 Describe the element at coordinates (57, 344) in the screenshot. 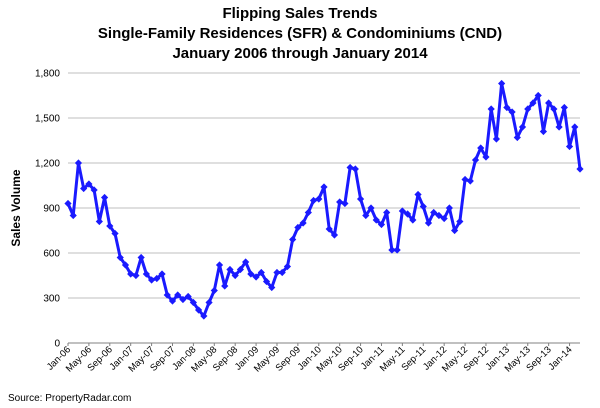

I see `y-tick-label: 0` at that location.